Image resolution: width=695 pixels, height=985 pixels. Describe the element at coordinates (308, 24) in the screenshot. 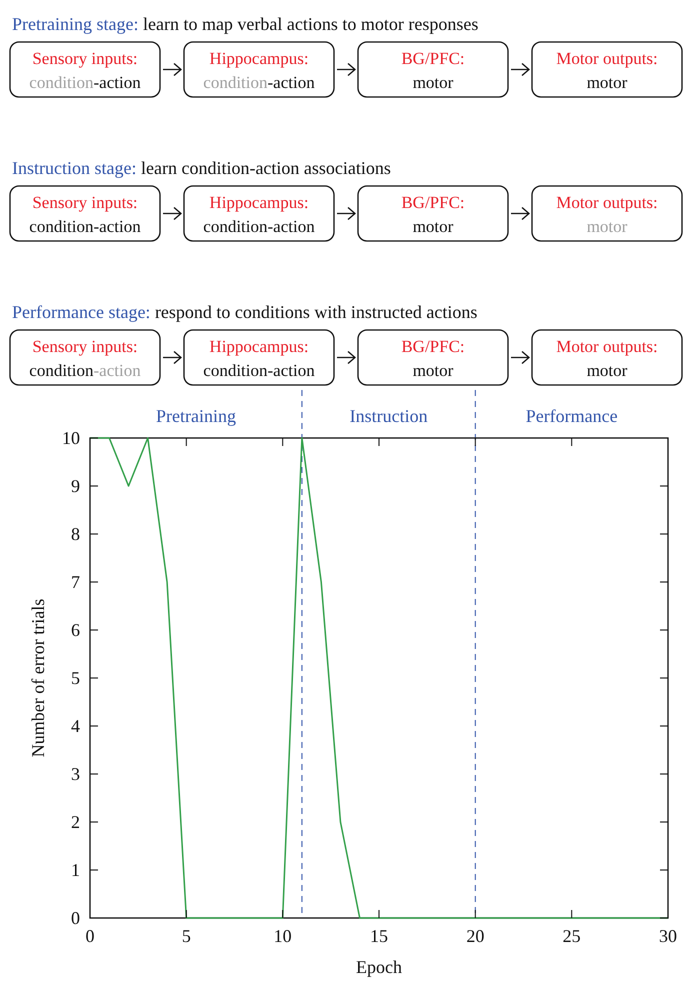

I see `text: learn to map verbal actions to motor responses` at that location.